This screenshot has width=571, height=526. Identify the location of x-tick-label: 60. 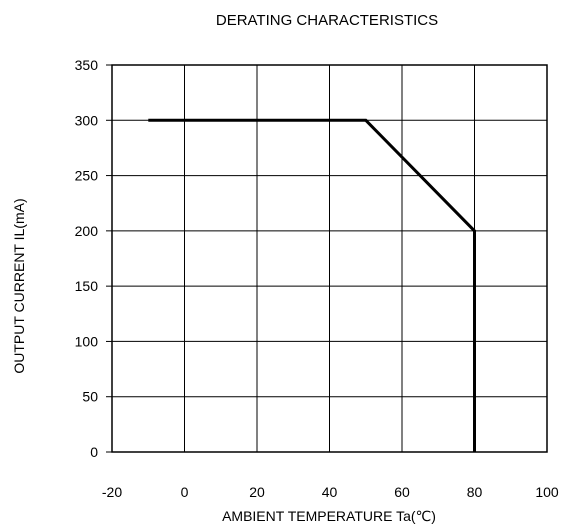
(402, 492).